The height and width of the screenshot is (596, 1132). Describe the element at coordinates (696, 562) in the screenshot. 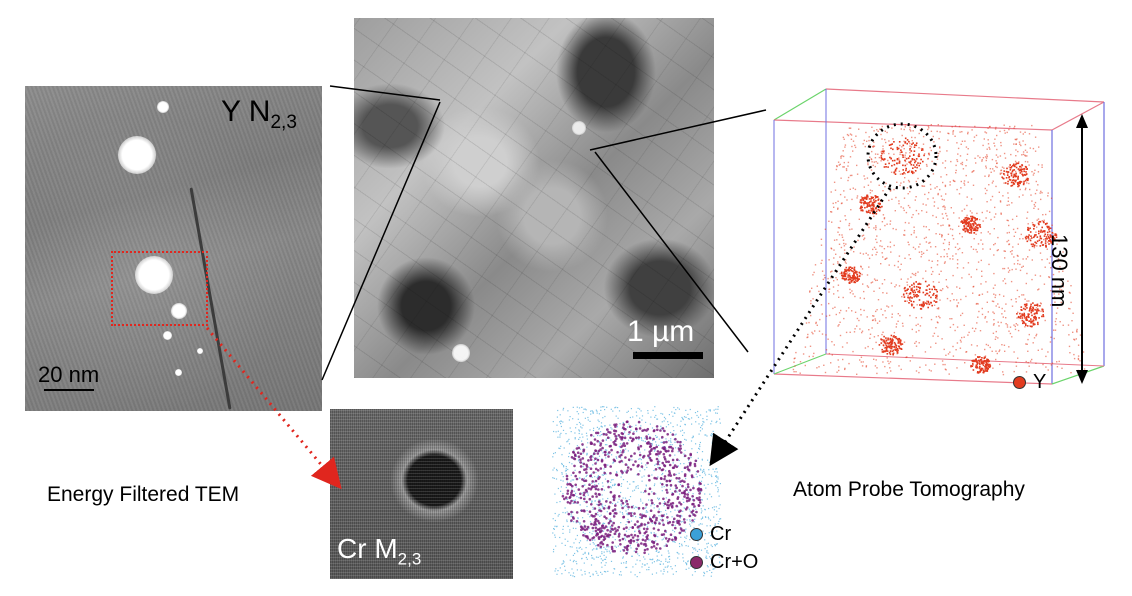

I see `legend-cro-marker` at that location.